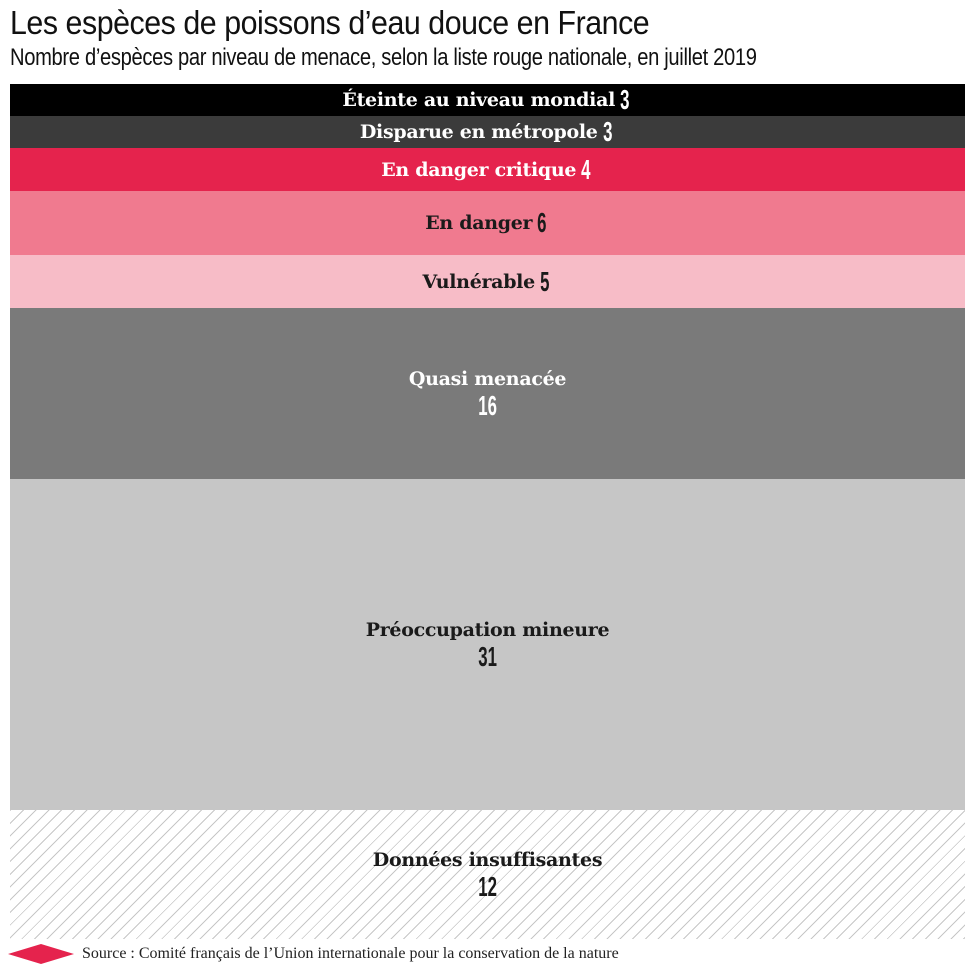  Describe the element at coordinates (586, 169) in the screenshot. I see `bar-segment-value: 4` at that location.